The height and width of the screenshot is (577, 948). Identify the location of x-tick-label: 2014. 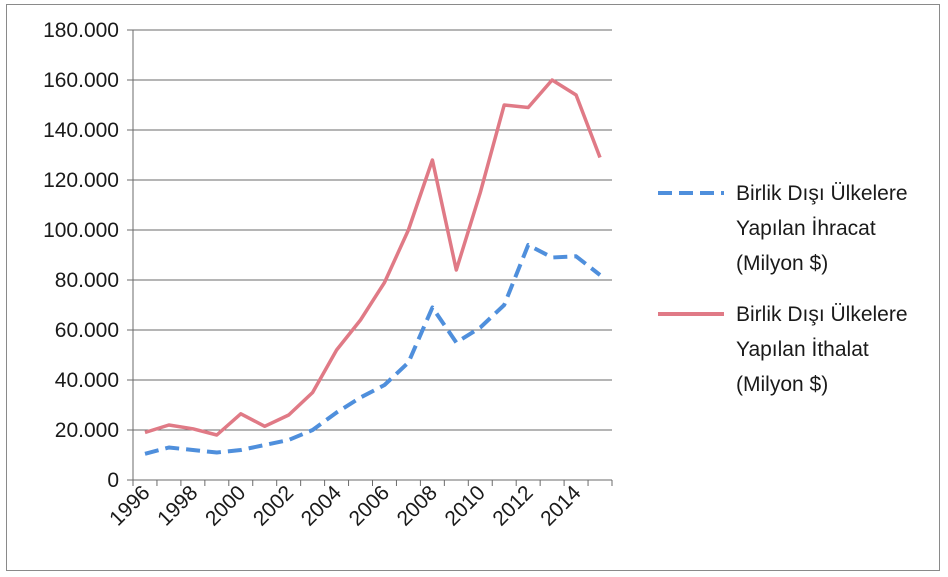
(561, 506).